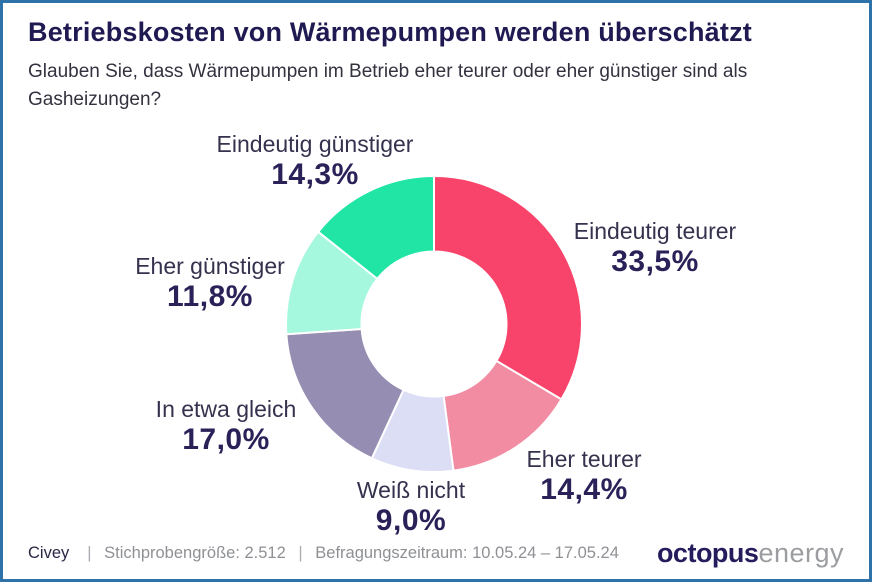 This screenshot has width=872, height=582. I want to click on segment-value: 14,4%, so click(584, 489).